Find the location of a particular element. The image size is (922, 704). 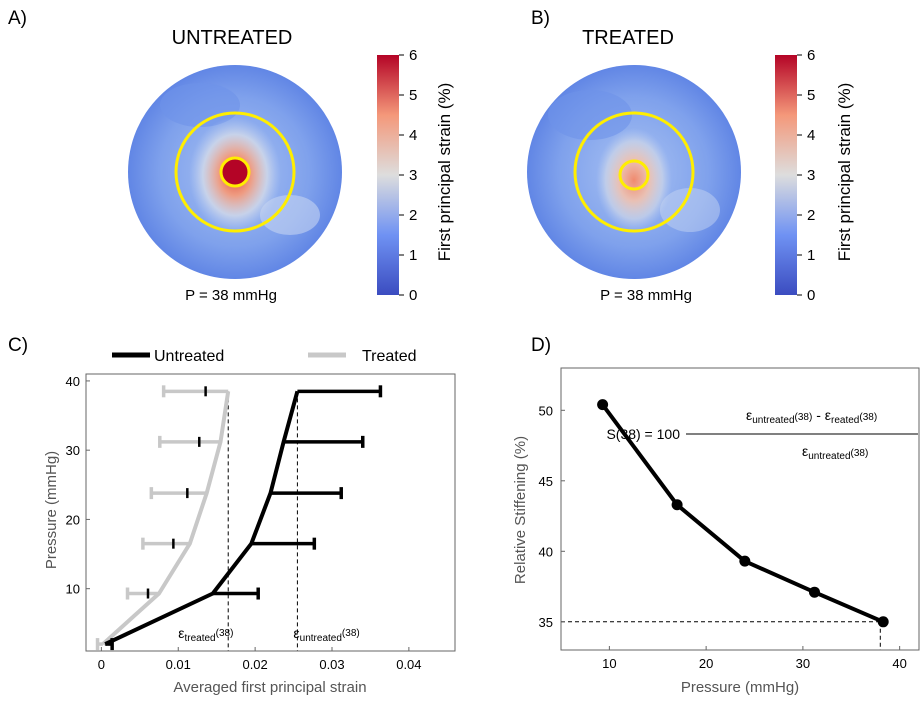

strain-low-region is located at coordinates (590, 115).